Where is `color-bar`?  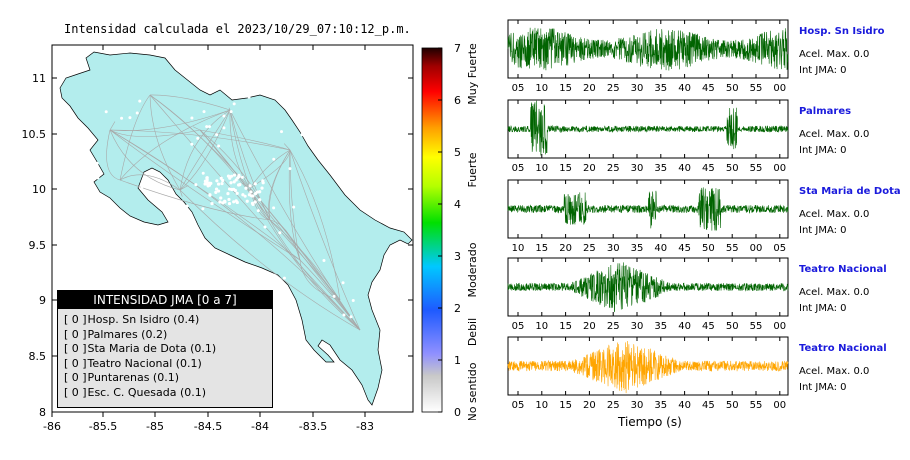
color-bar is located at coordinates (432, 230).